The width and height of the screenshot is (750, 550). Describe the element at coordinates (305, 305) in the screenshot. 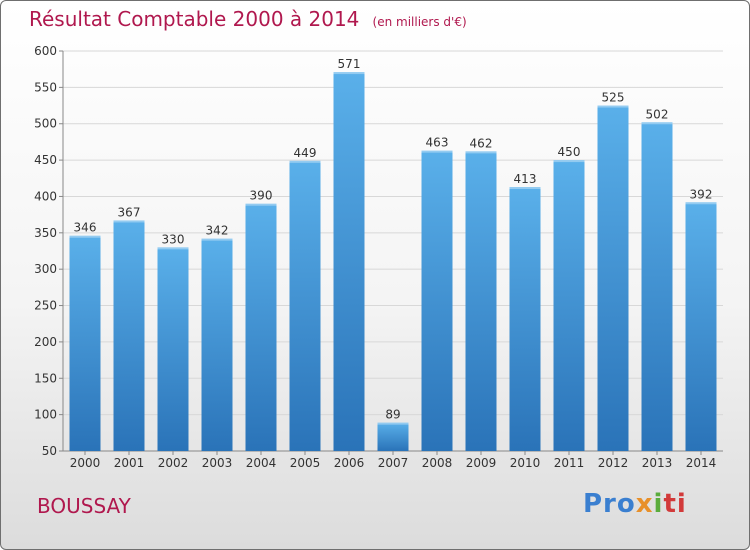

I see `bar-2005` at that location.